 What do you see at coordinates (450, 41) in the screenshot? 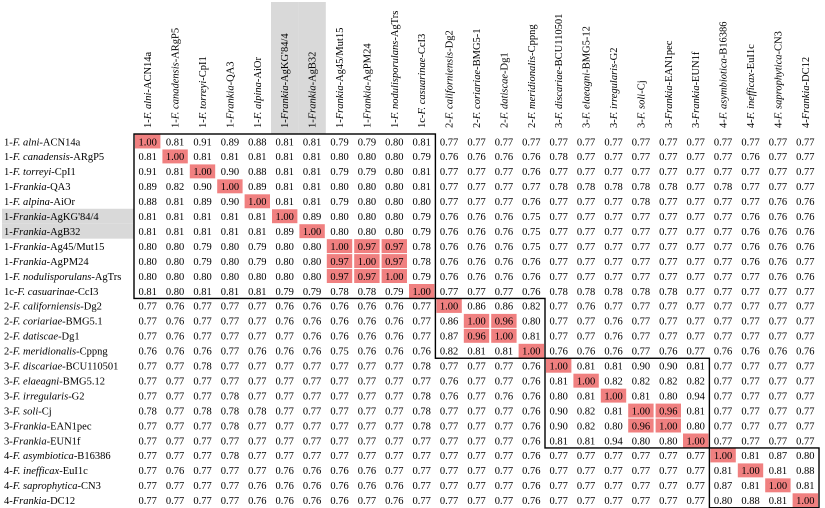
I see `column-label-part: -Dg2` at bounding box center [450, 41].